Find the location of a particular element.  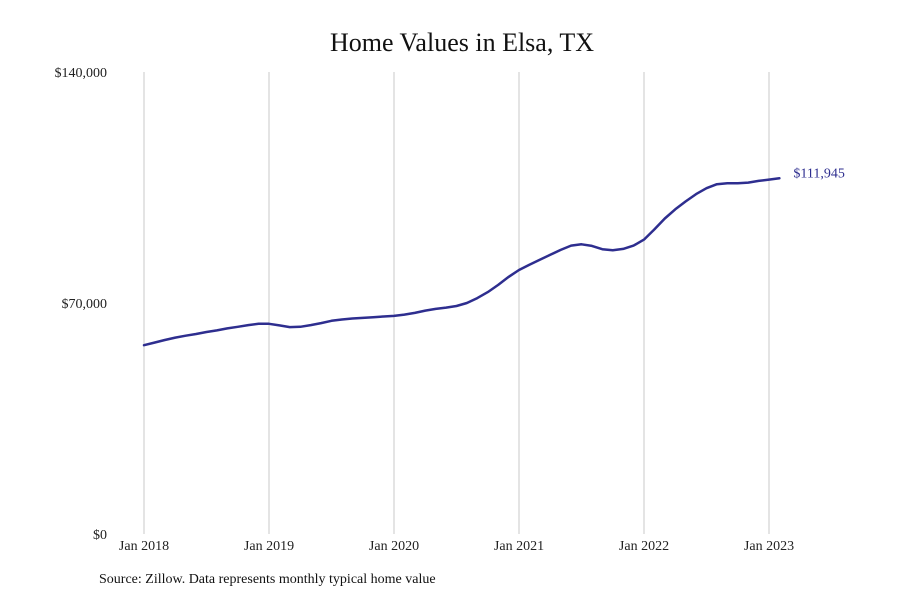

end-value-layer: $111,945 is located at coordinates (818, 173).